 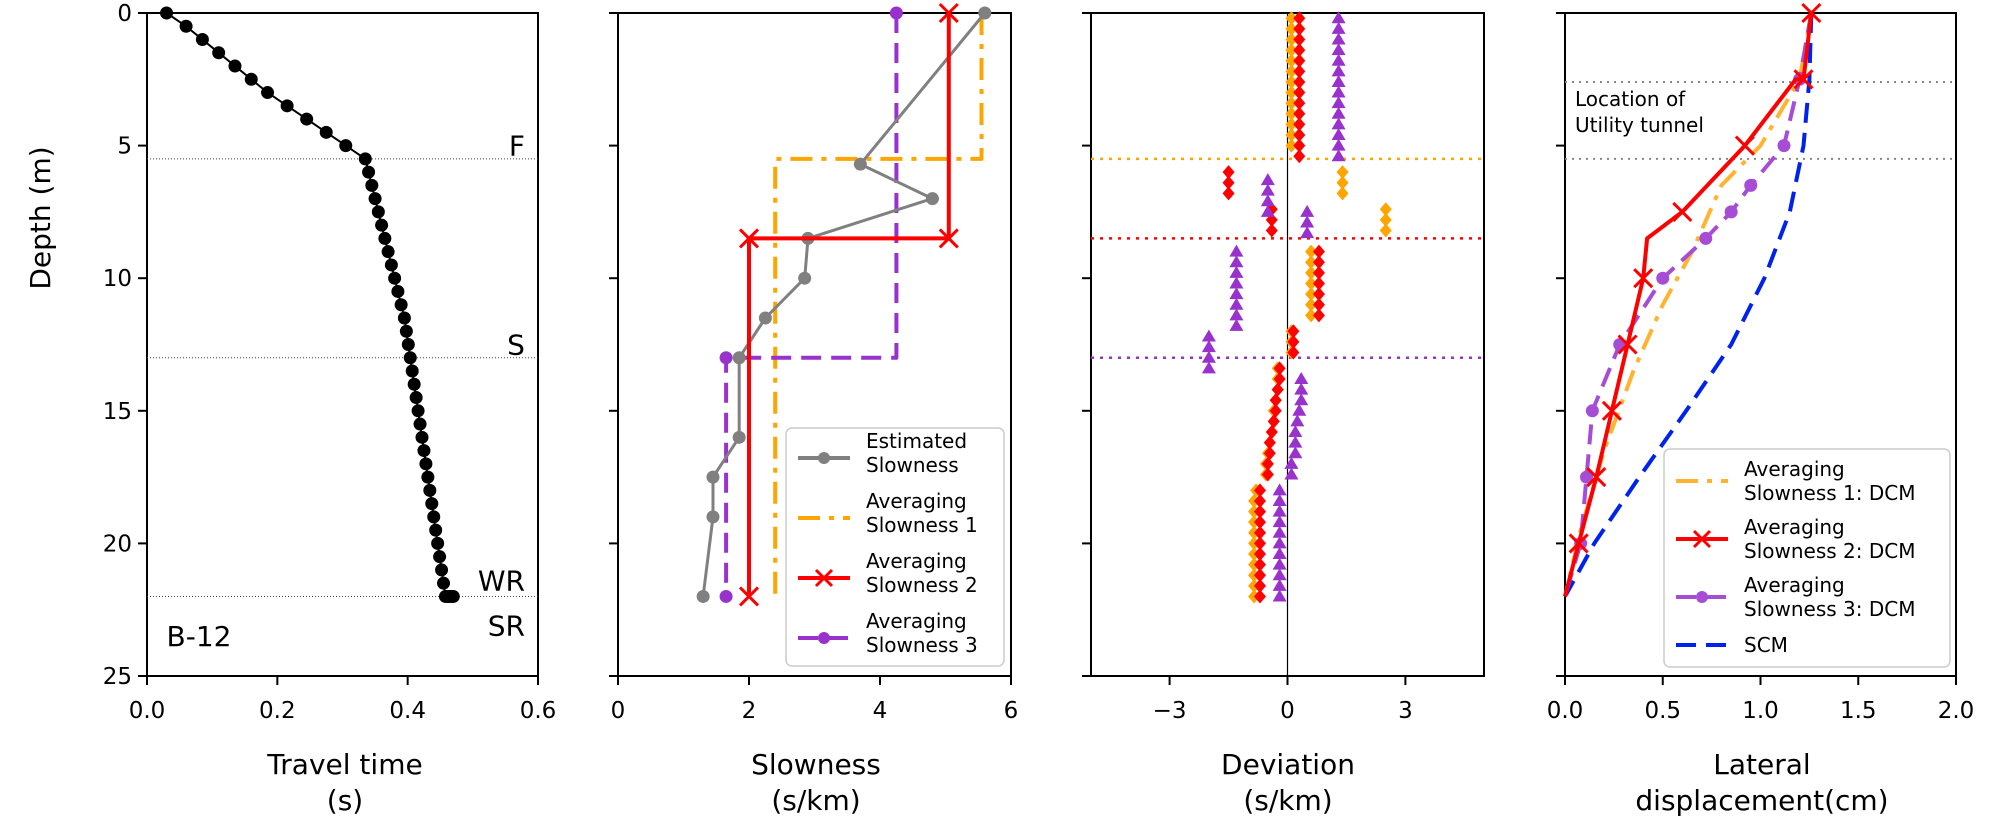 I want to click on legend-label: SCM, so click(x=1766, y=645).